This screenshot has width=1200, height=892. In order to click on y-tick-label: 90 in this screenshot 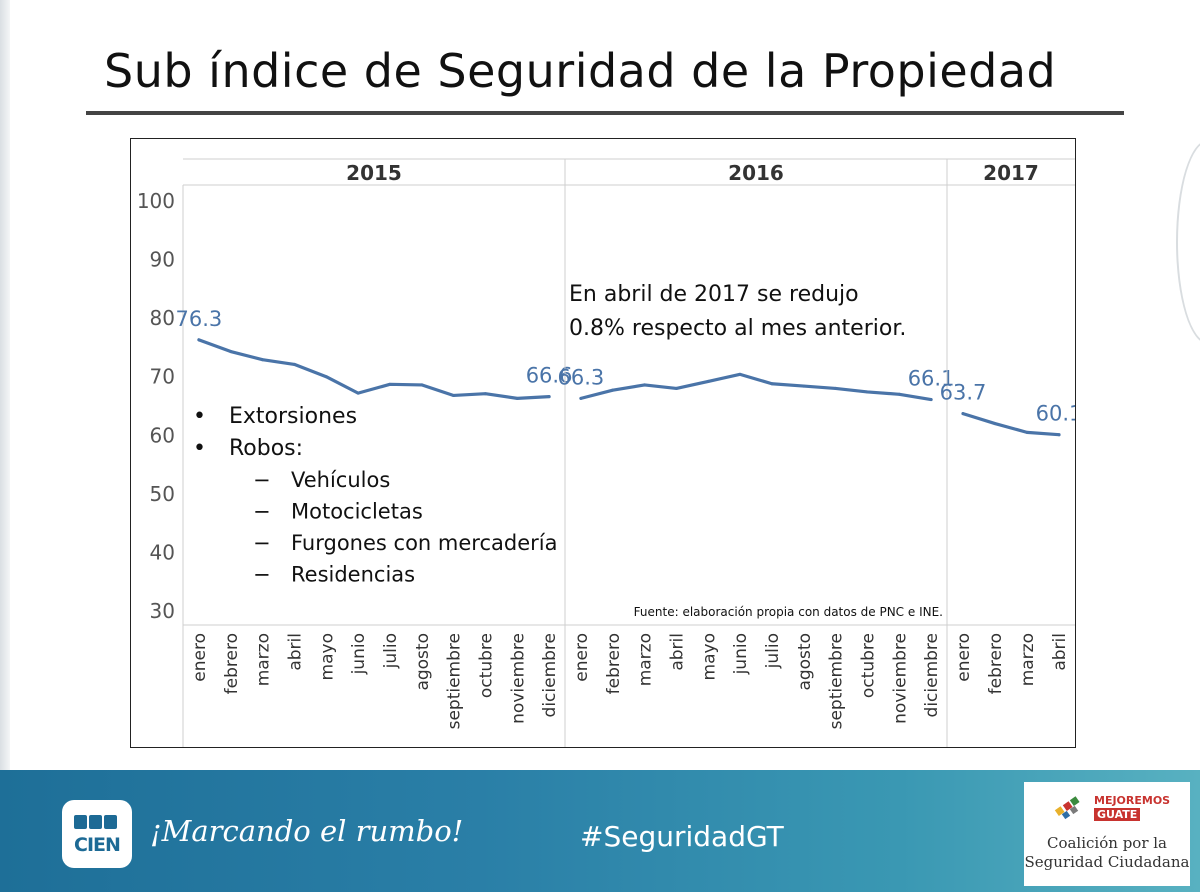, I will do `click(162, 260)`.